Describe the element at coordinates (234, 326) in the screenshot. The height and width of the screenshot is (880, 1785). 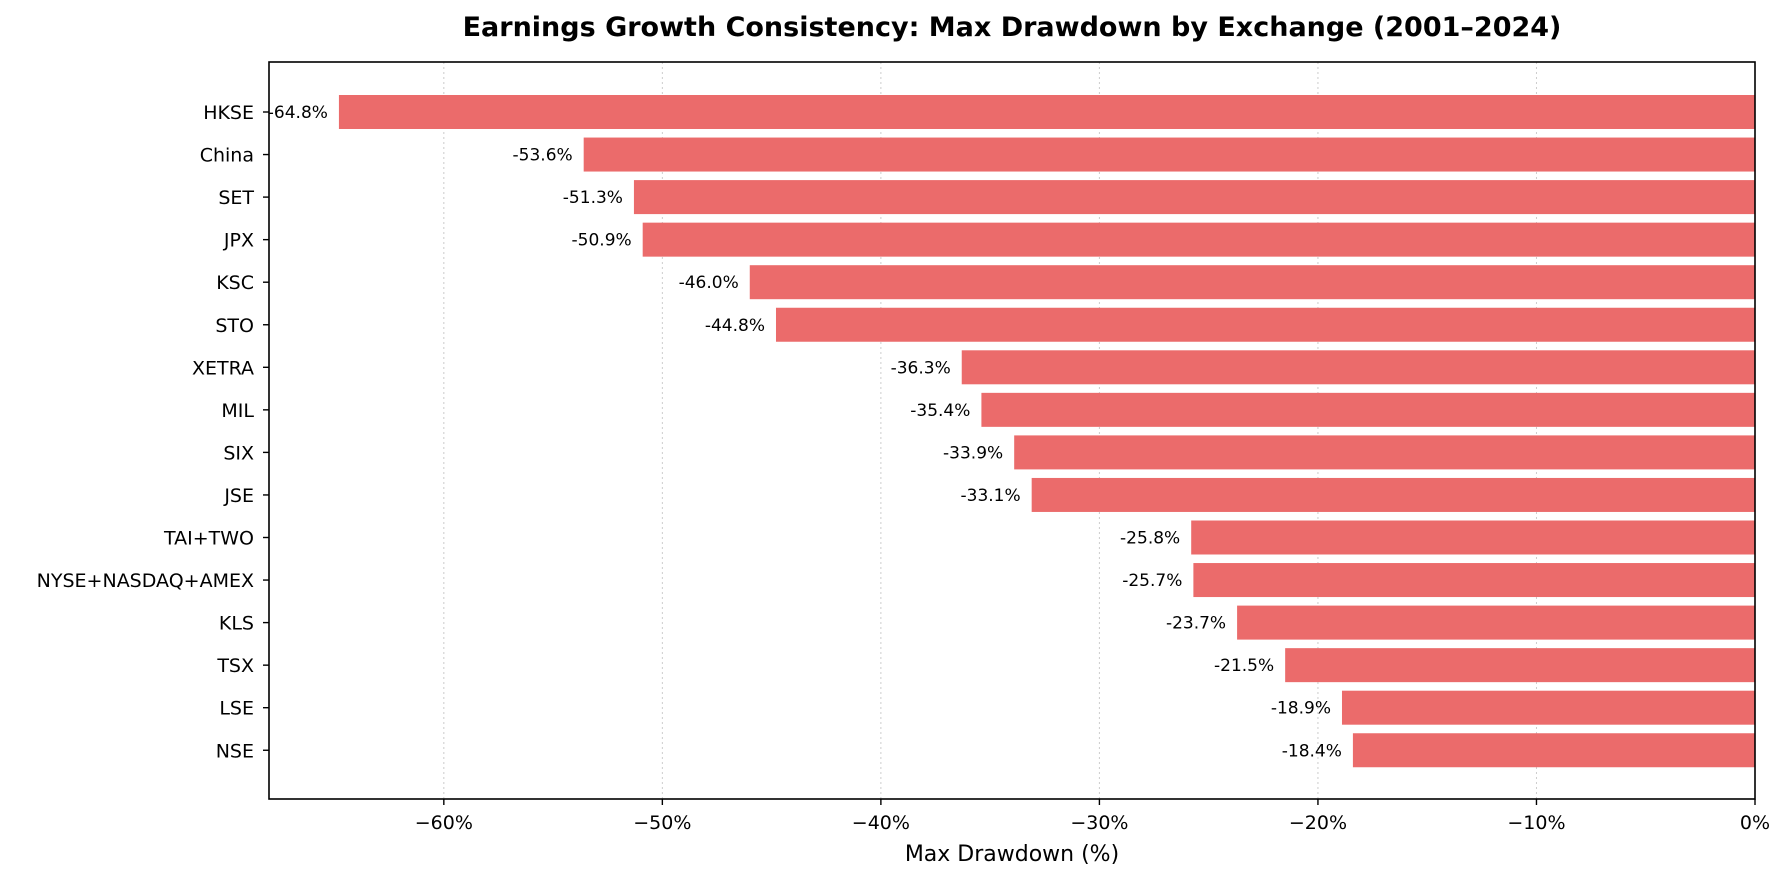
I see `y-category-label: STO` at that location.